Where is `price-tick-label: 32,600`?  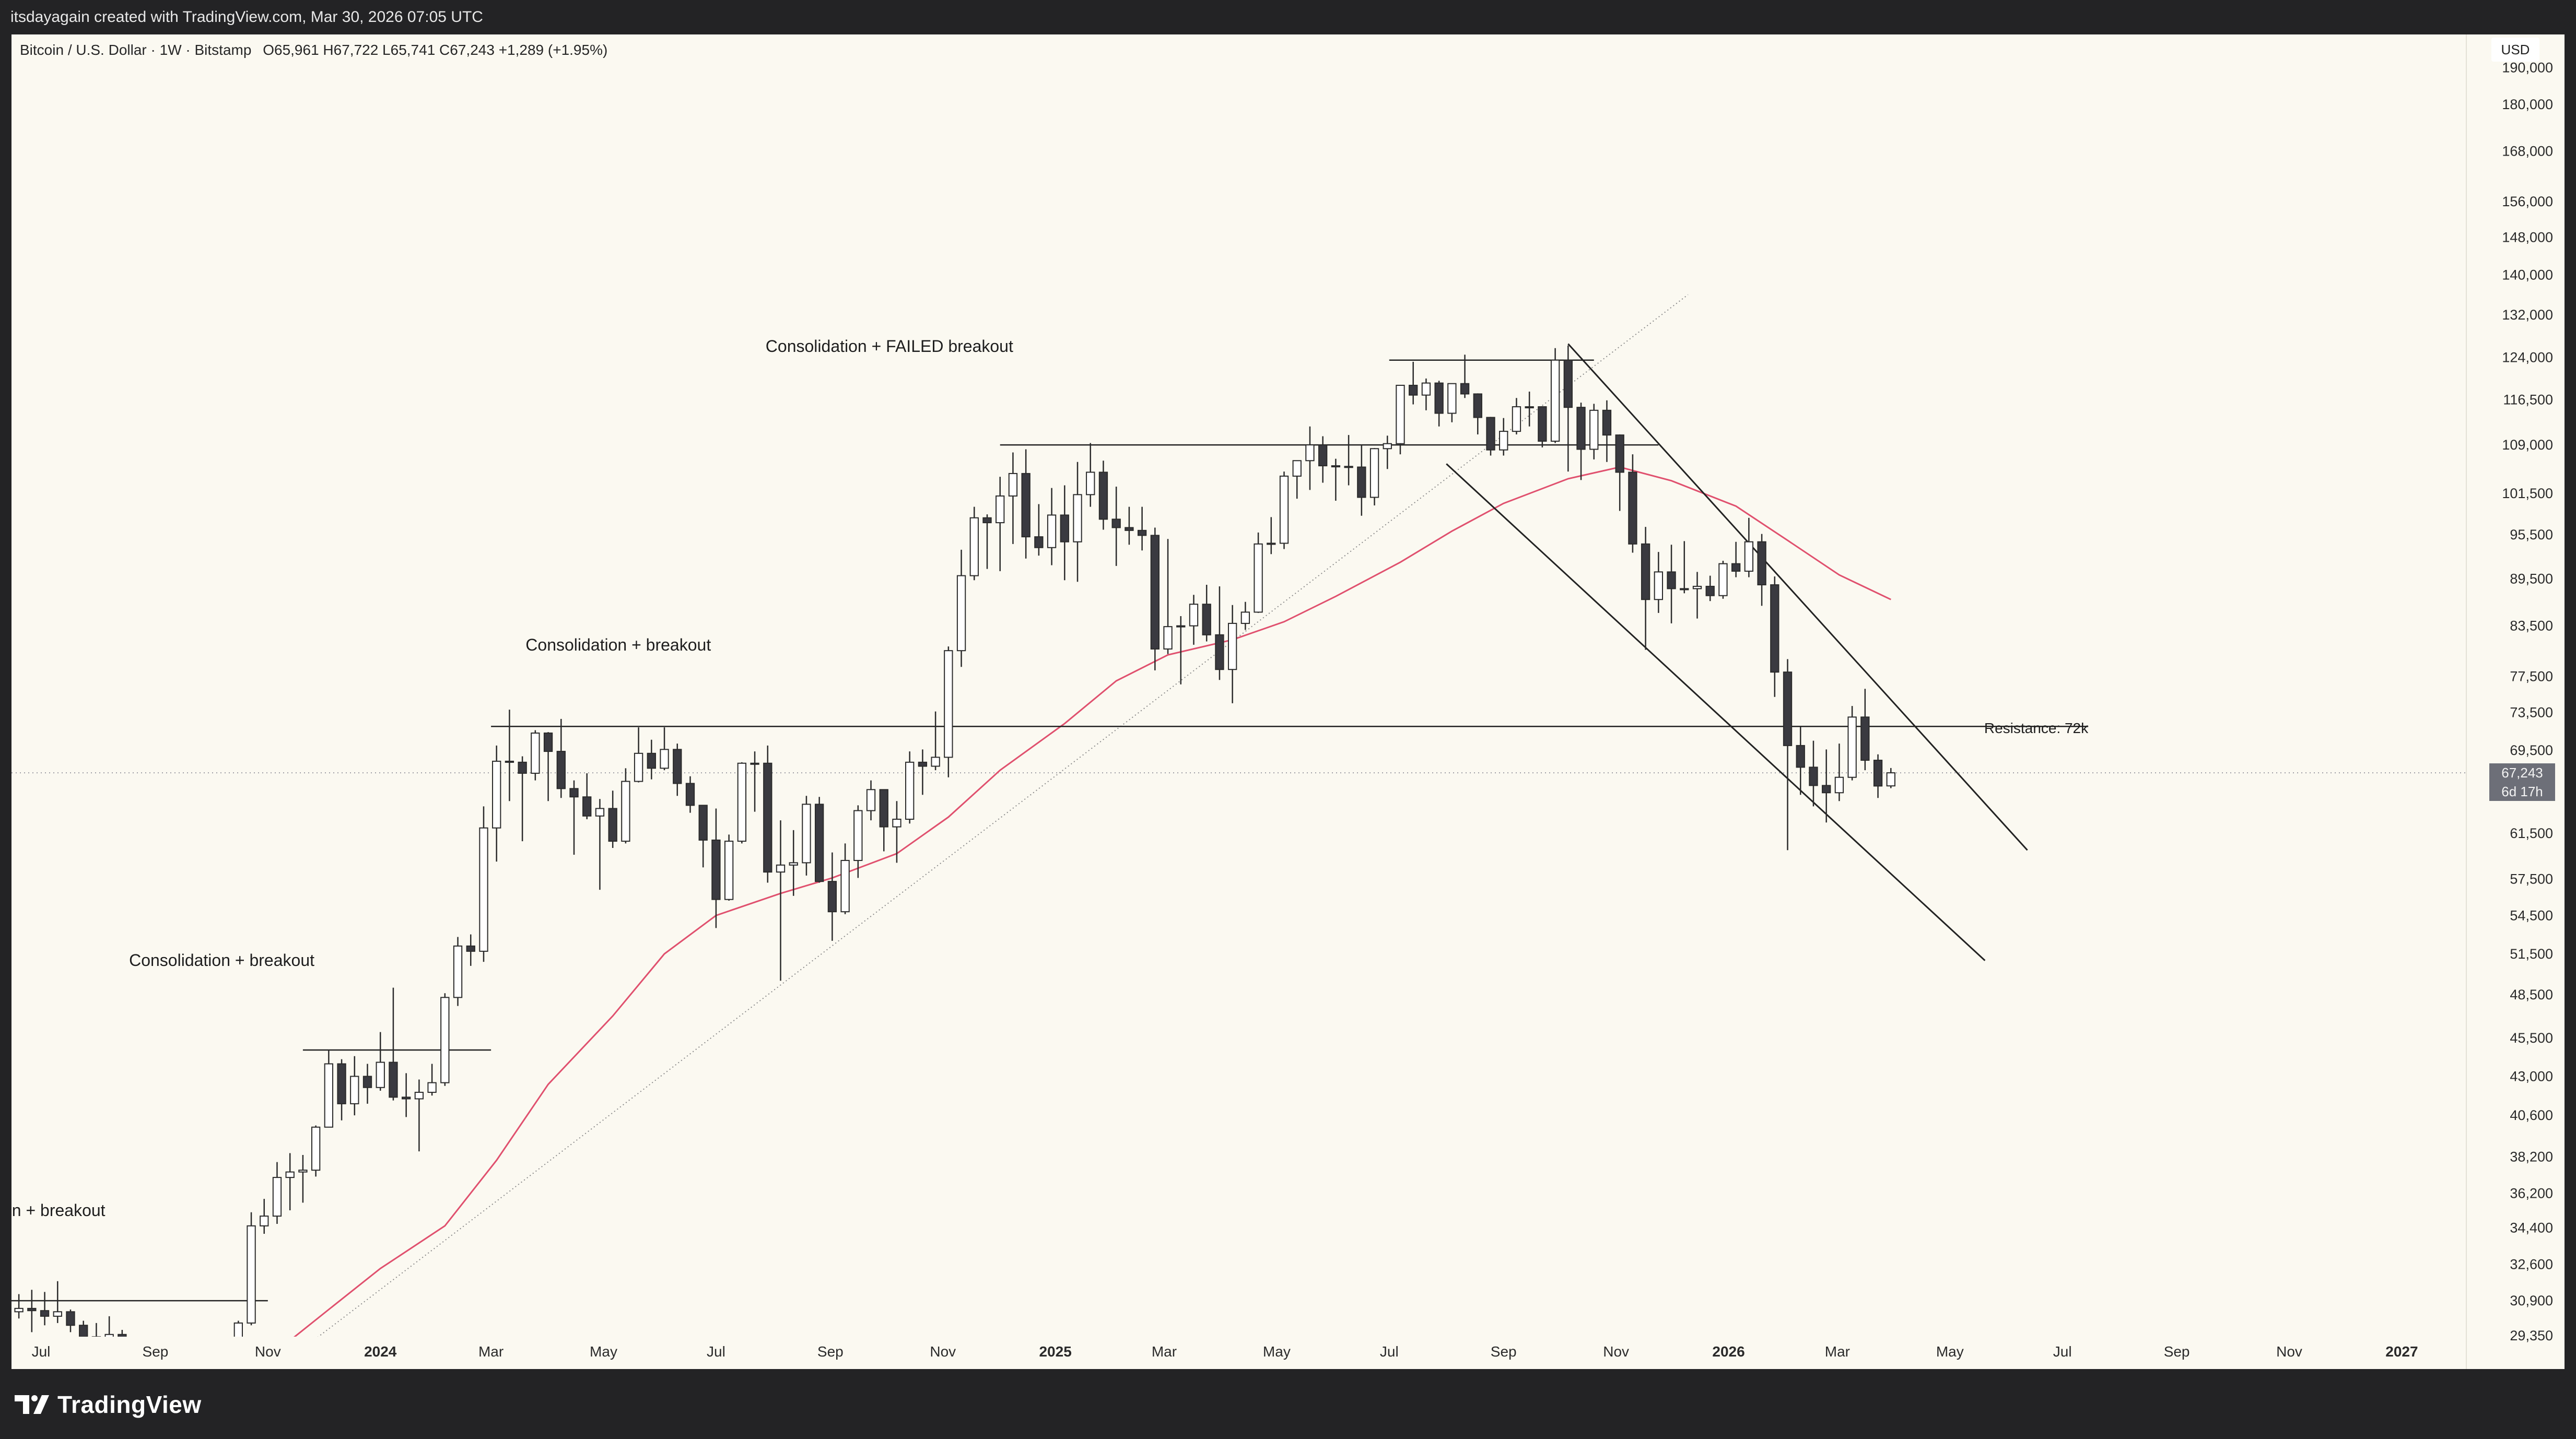 price-tick-label: 32,600 is located at coordinates (2531, 1264).